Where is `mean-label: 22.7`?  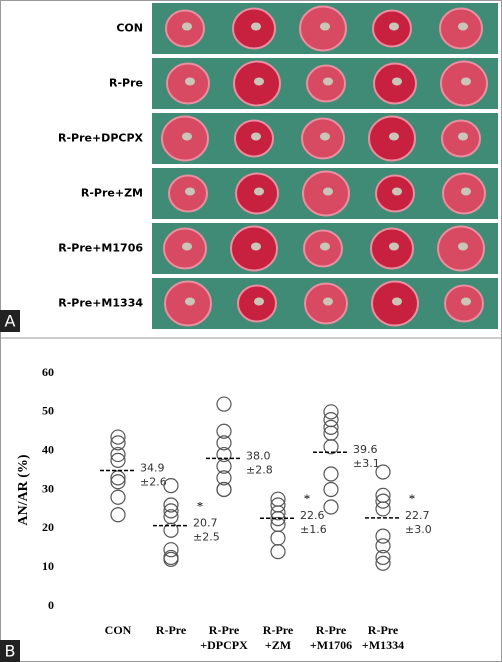 mean-label: 22.7 is located at coordinates (417, 515).